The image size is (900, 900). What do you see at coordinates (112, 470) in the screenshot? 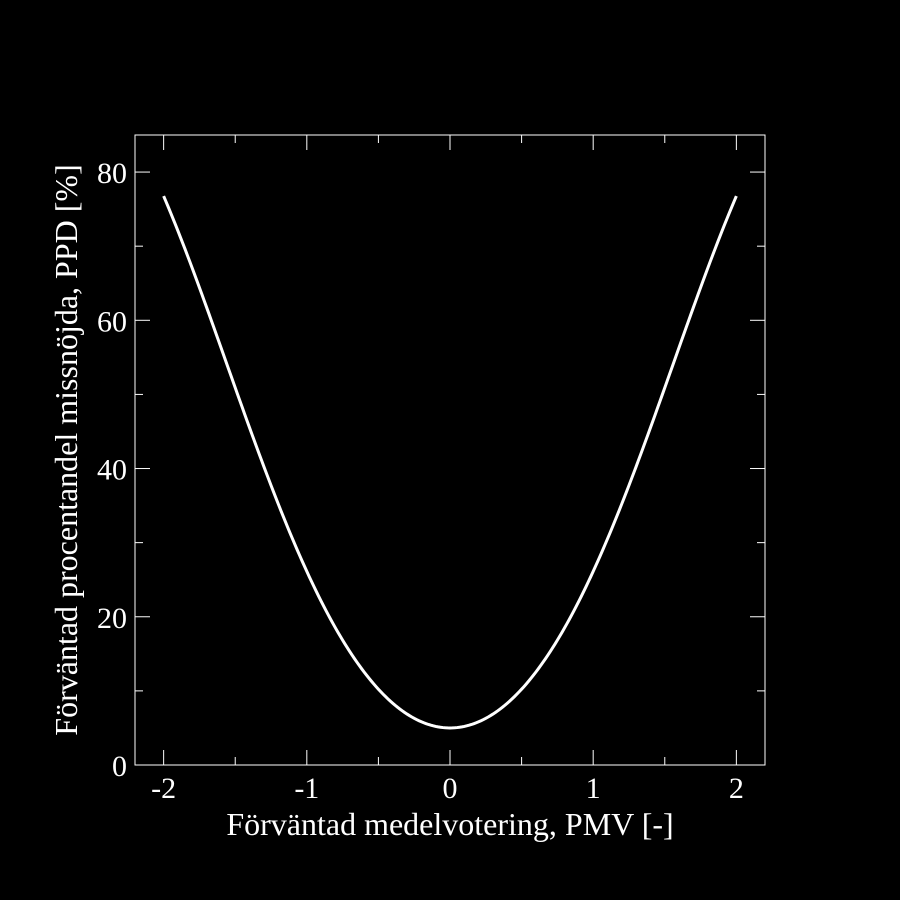
I see `y-tick-label: 40` at bounding box center [112, 470].